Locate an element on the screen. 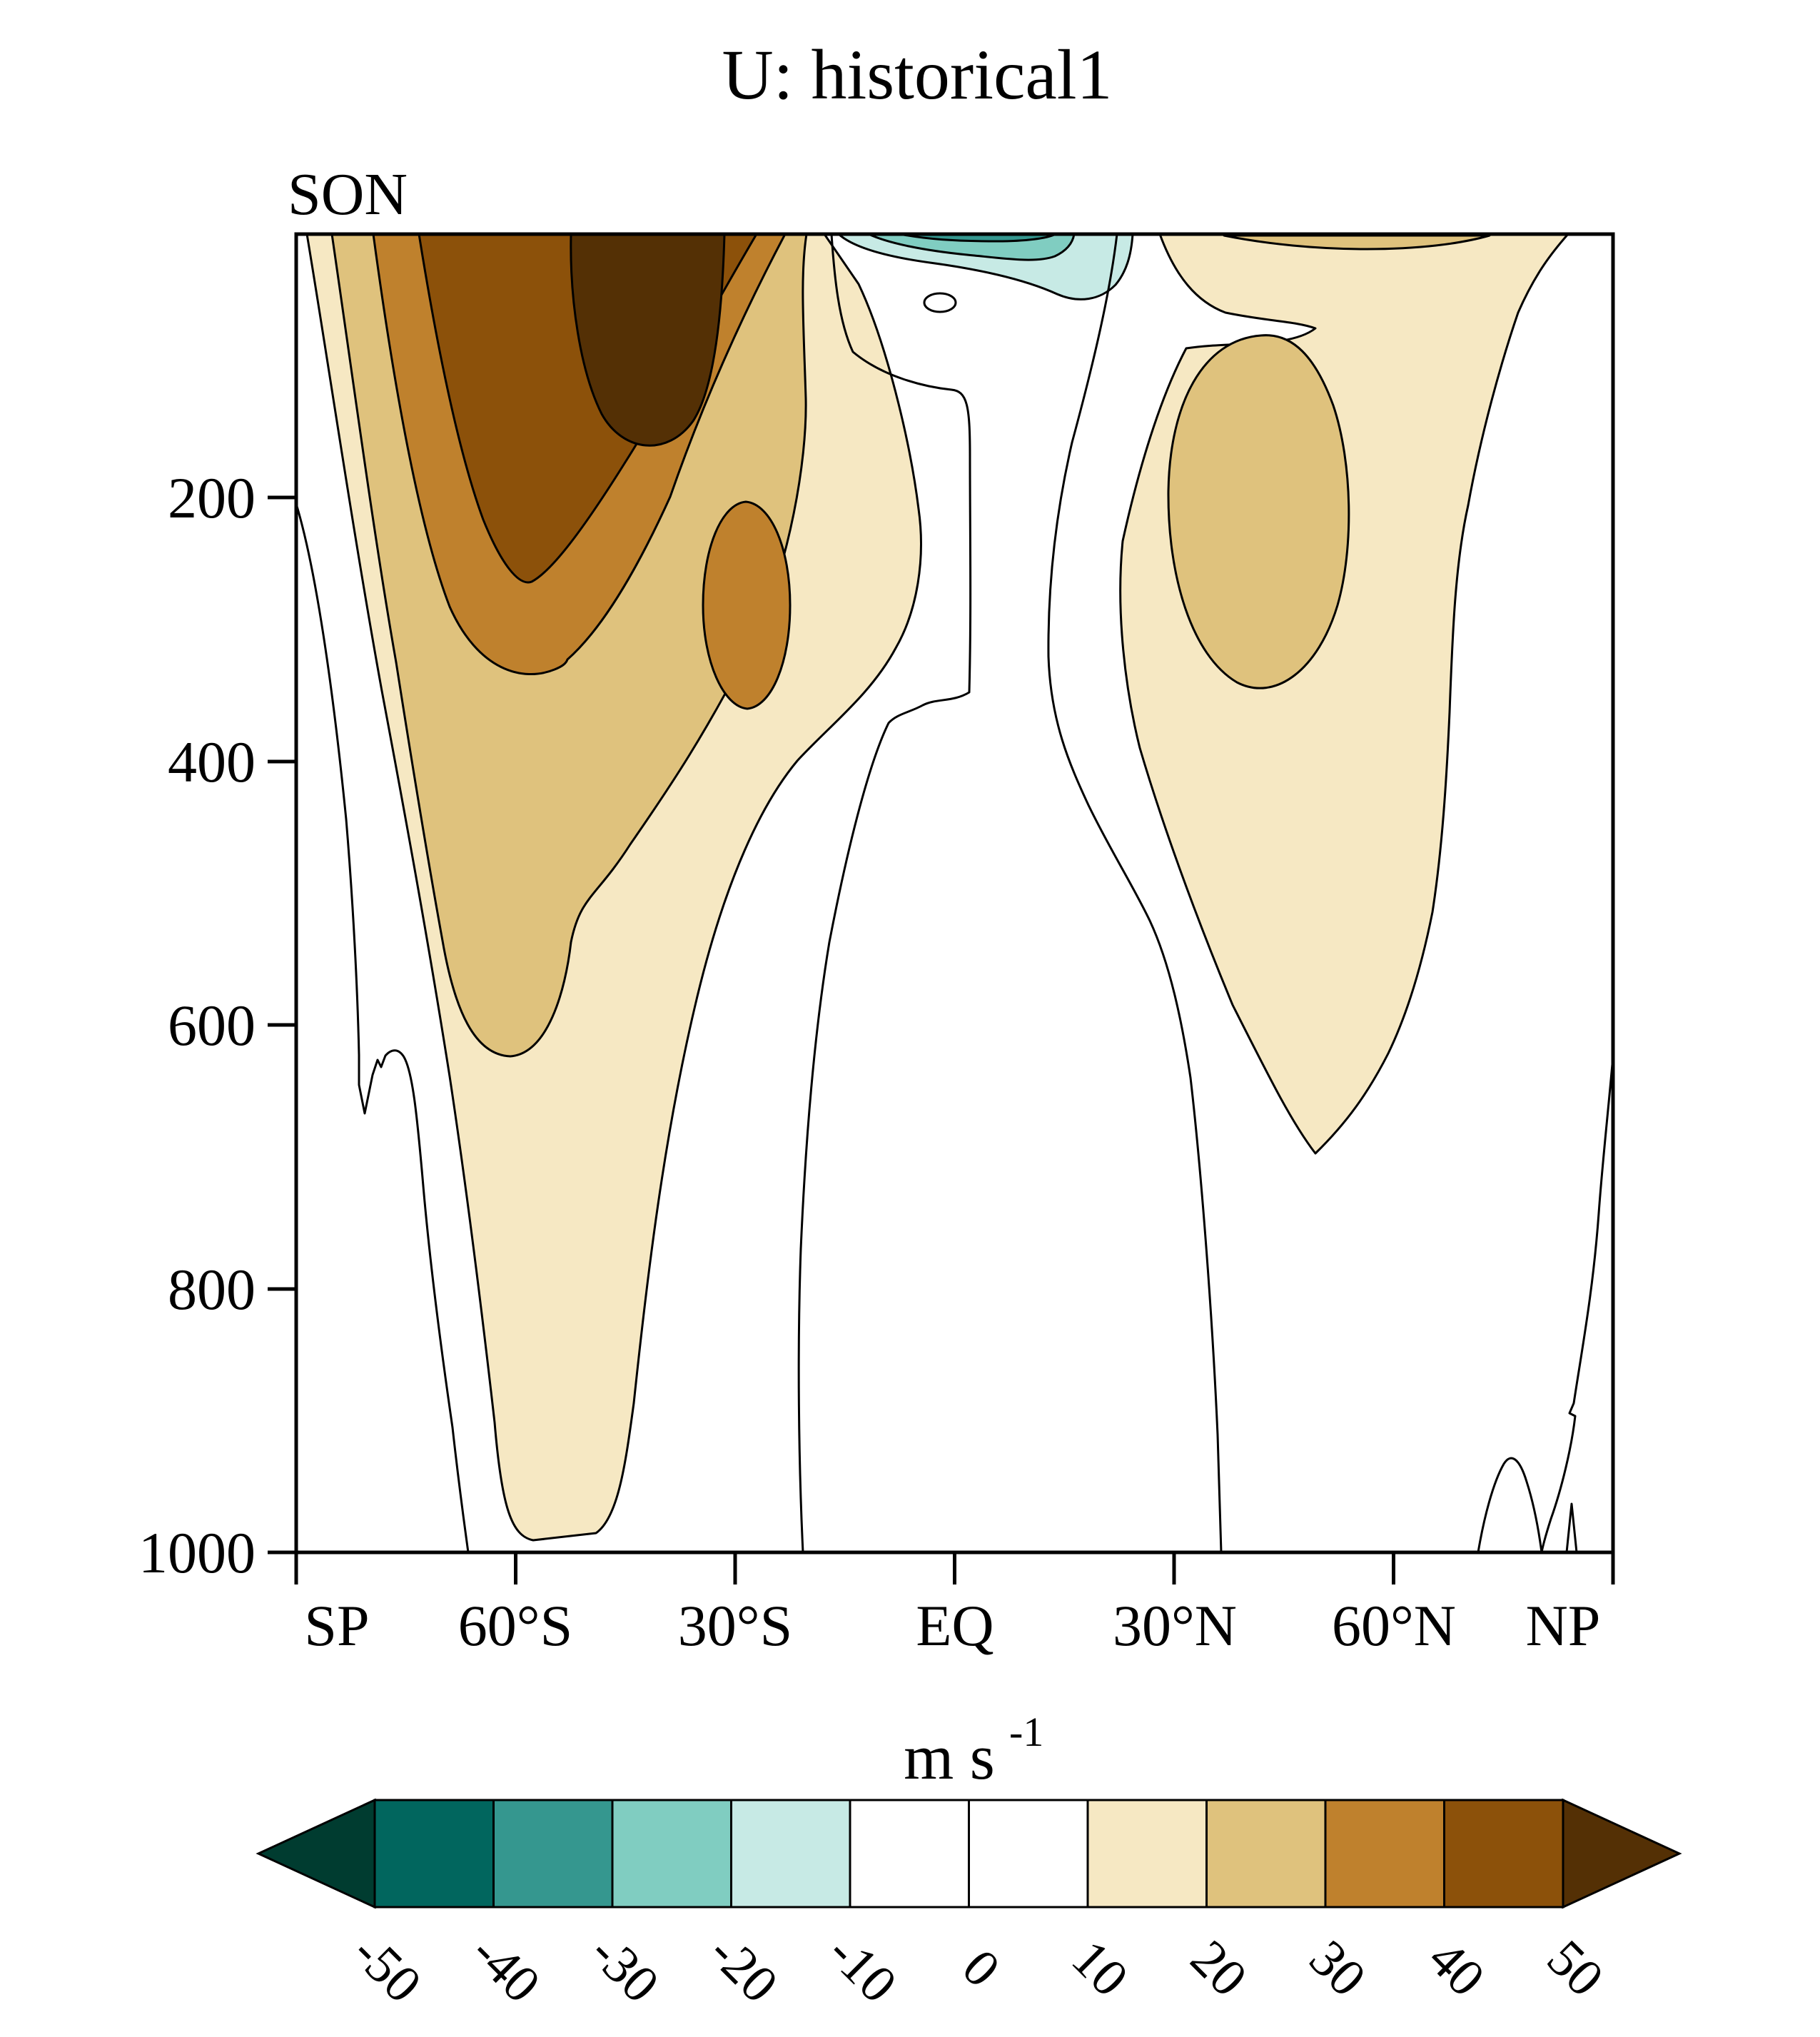  cblabel-40: 40 is located at coordinates (1456, 1968).